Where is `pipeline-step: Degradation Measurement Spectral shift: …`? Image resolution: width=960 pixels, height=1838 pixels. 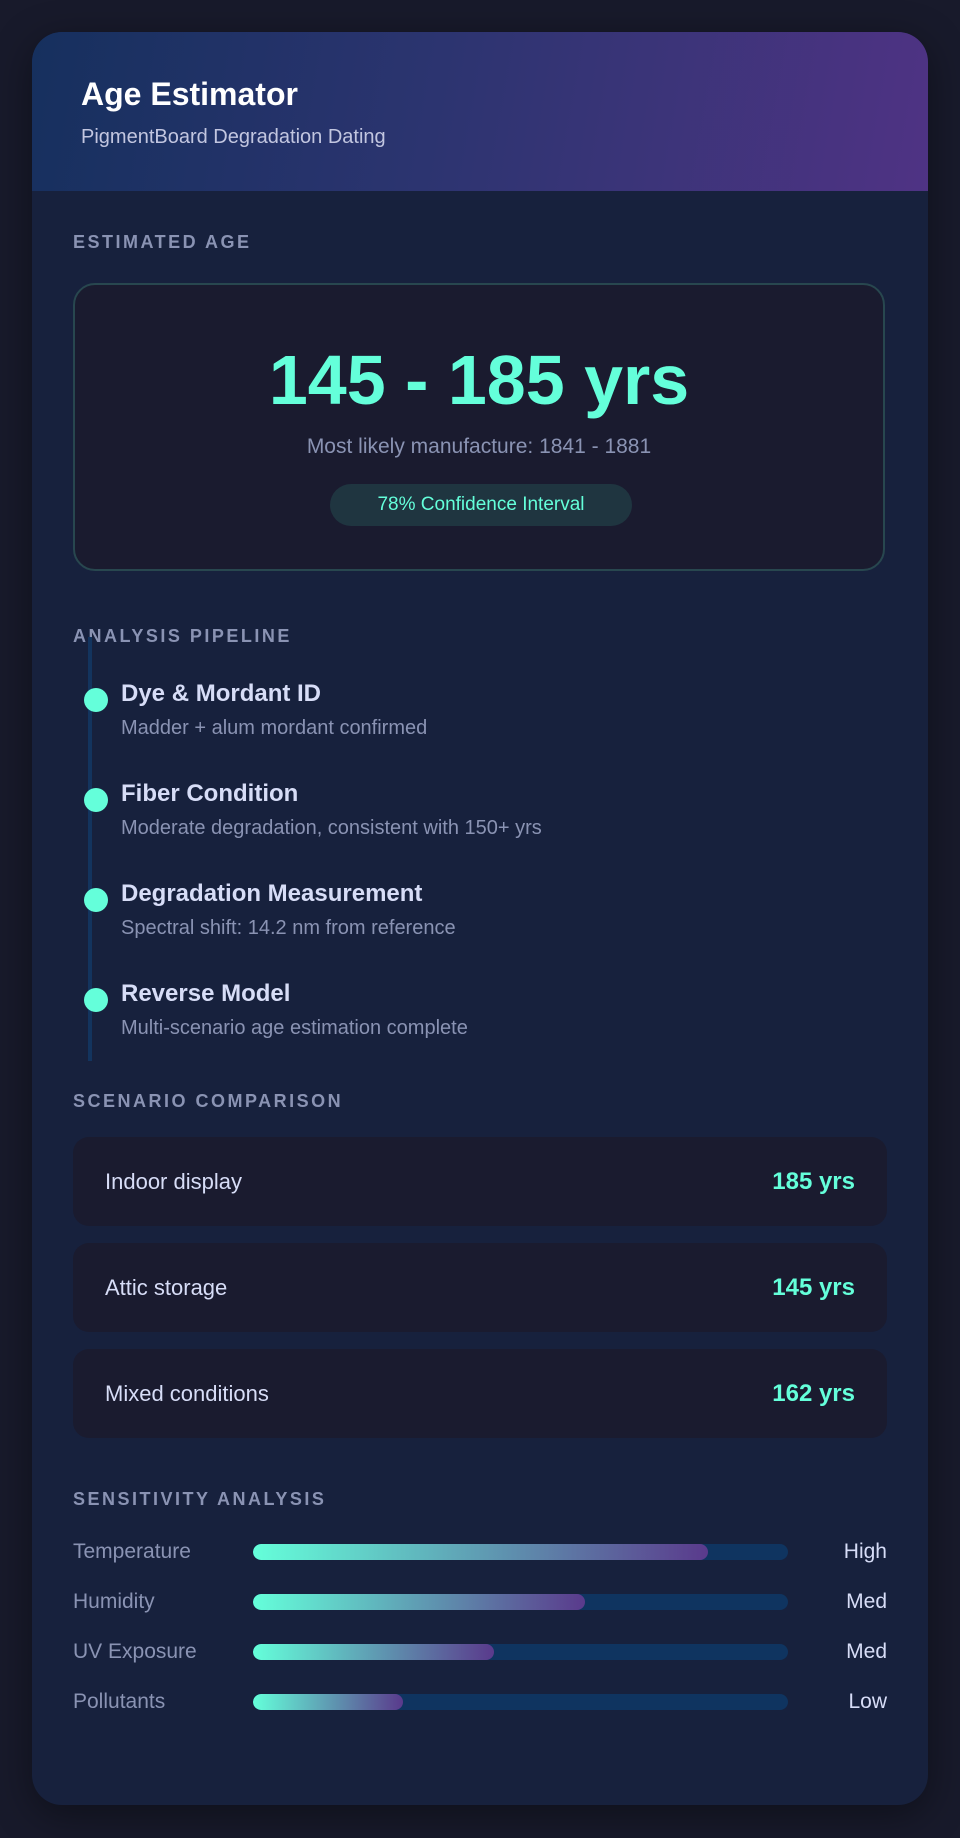 pipeline-step: Degradation Measurement Spectral shift: … is located at coordinates (484, 925).